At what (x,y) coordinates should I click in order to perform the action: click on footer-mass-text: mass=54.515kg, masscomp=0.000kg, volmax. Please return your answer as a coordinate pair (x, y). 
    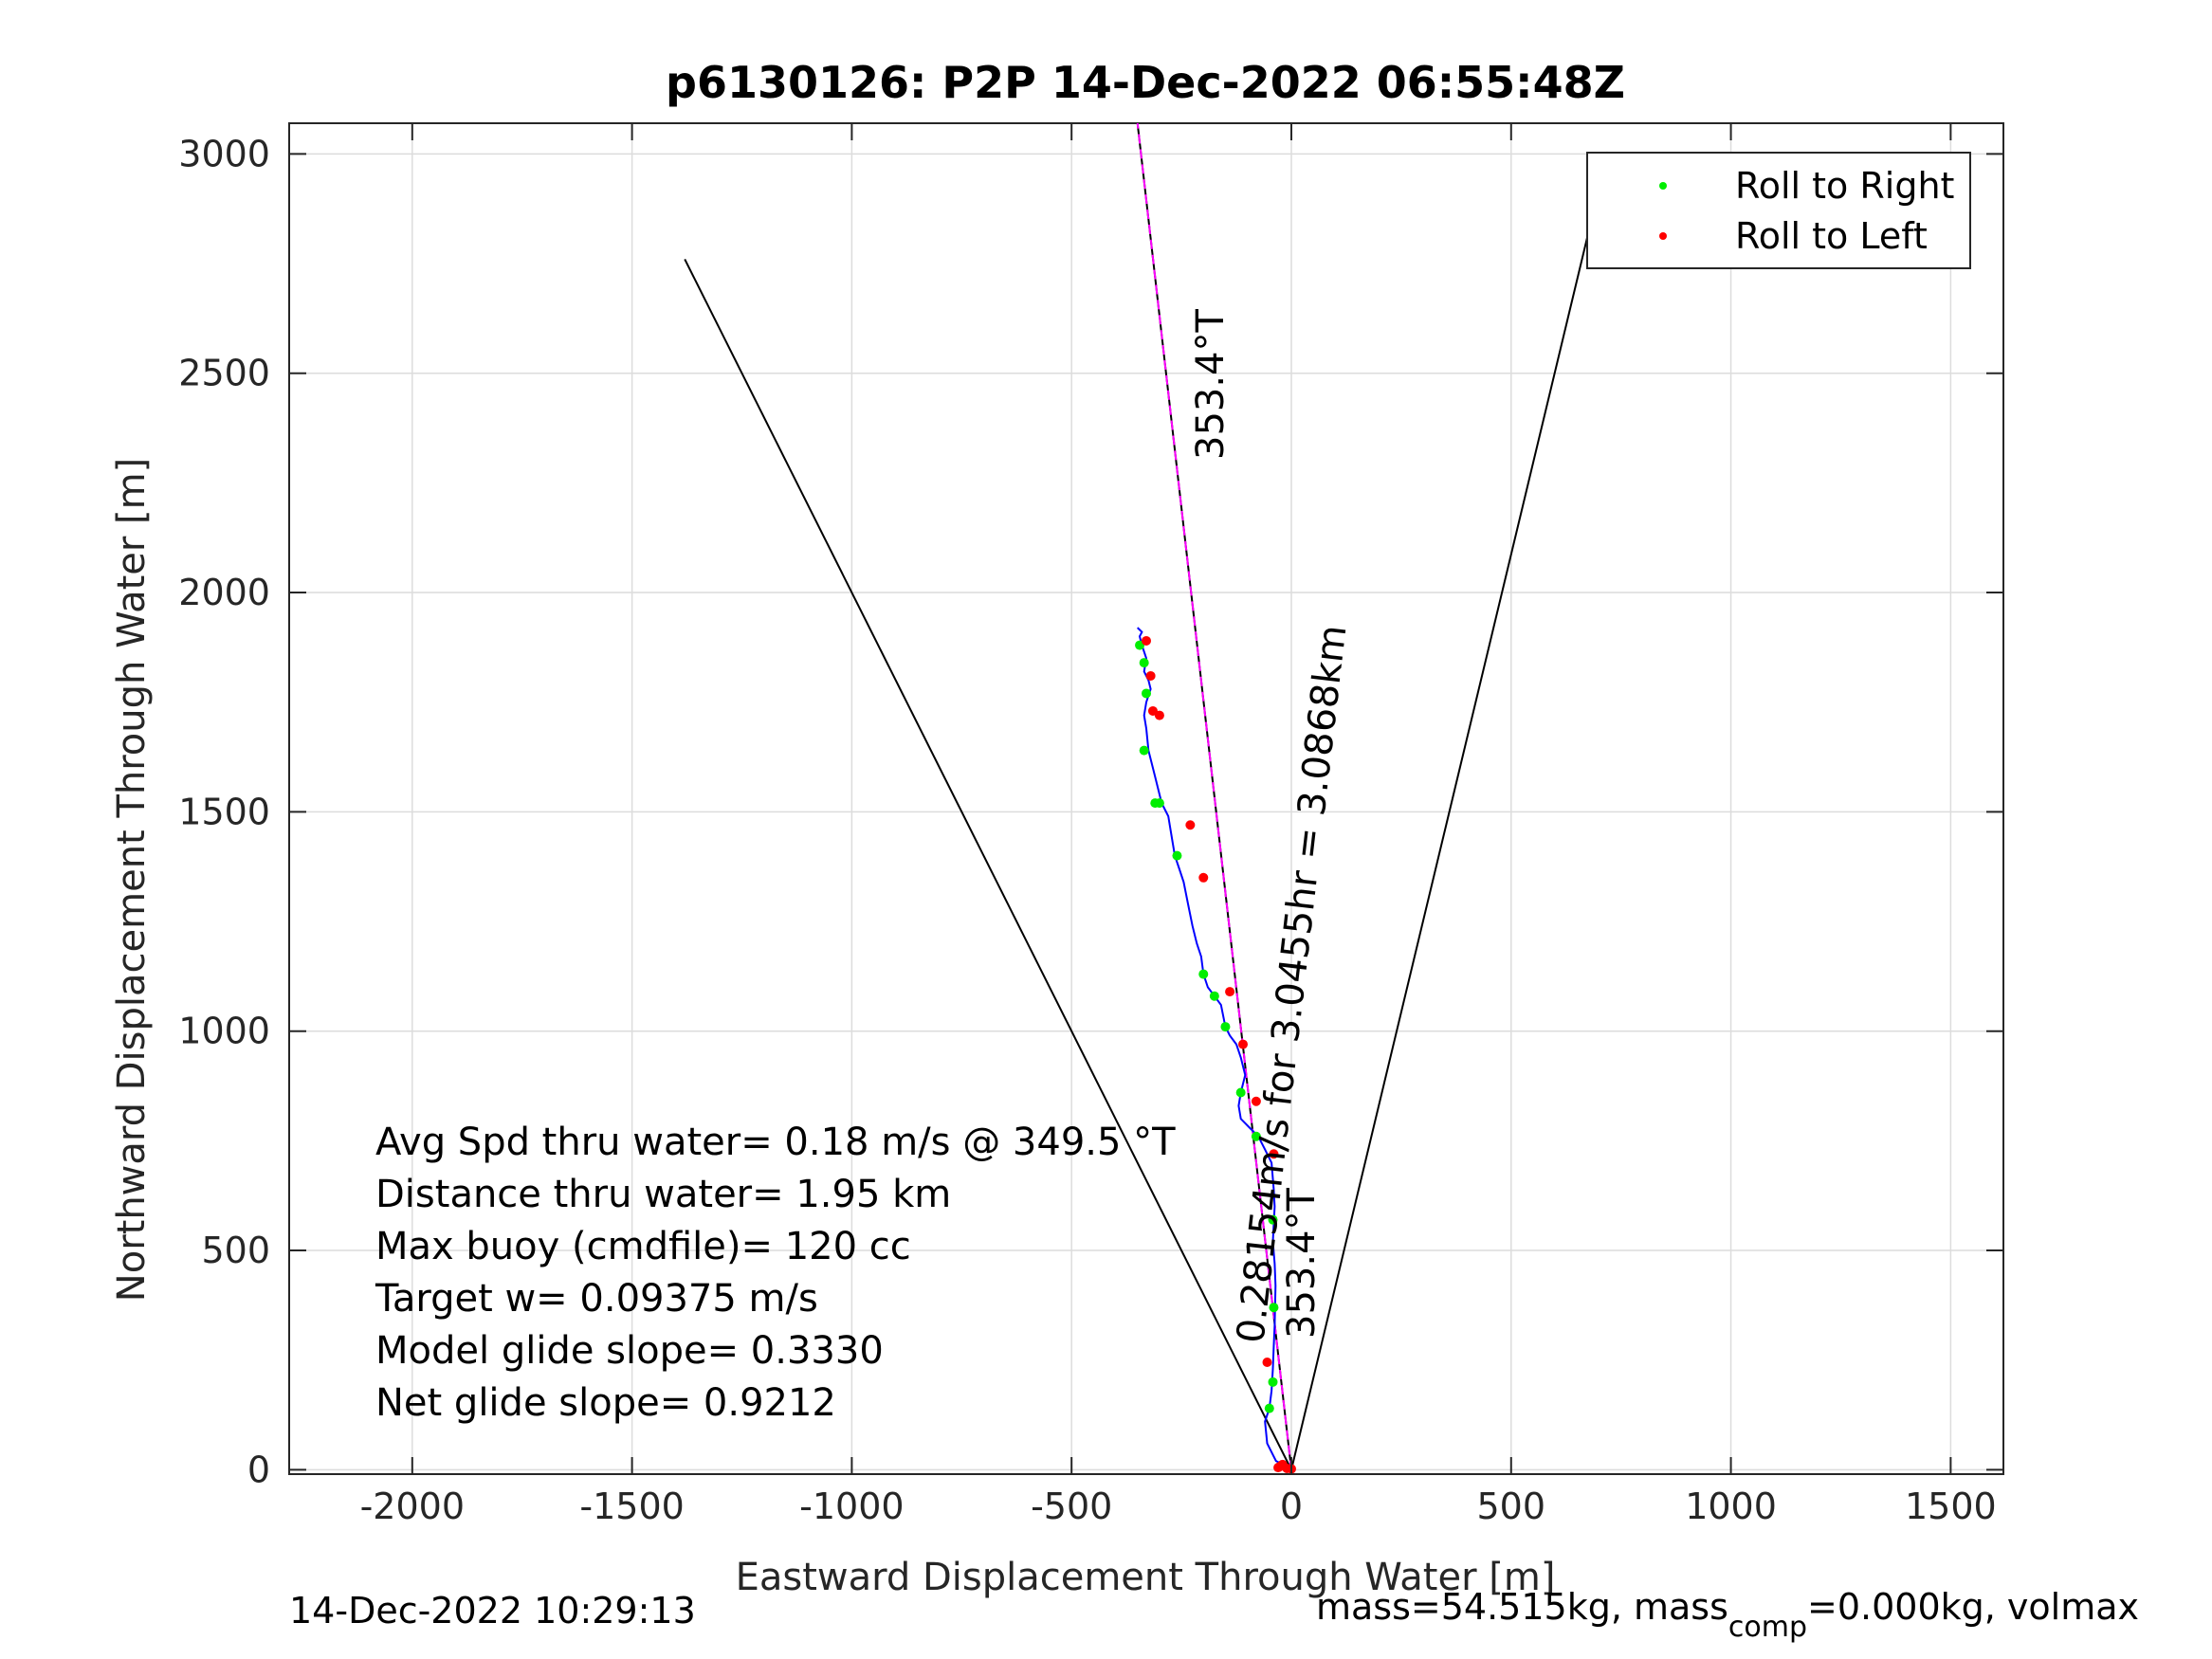
    Looking at the image, I should click on (1727, 1615).